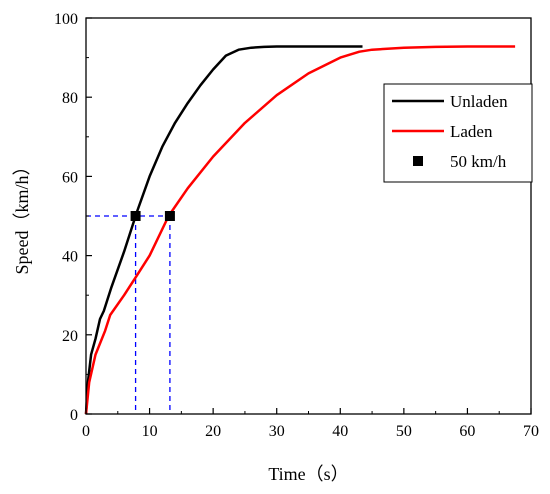  I want to click on x-axis-title: Time（s）, so click(308, 474).